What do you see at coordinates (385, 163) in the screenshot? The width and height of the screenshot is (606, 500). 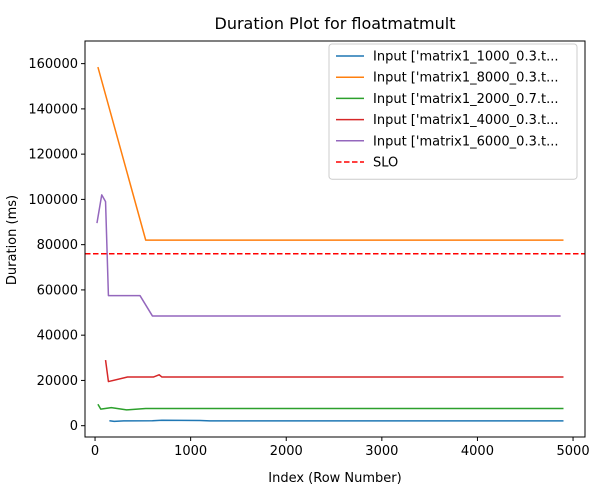 I see `legend-label: SLO` at bounding box center [385, 163].